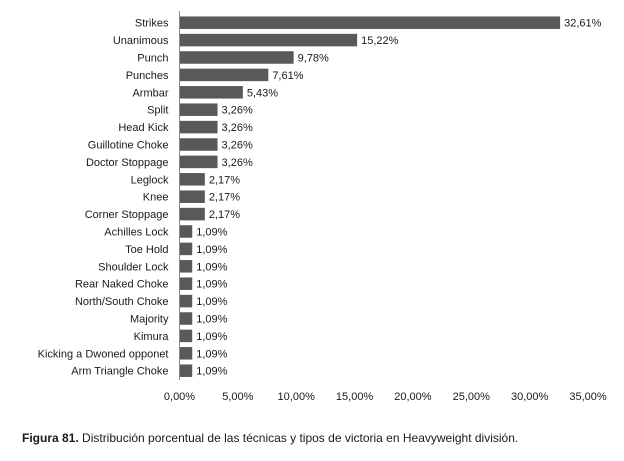  I want to click on category-label: Armbar, so click(150, 93).